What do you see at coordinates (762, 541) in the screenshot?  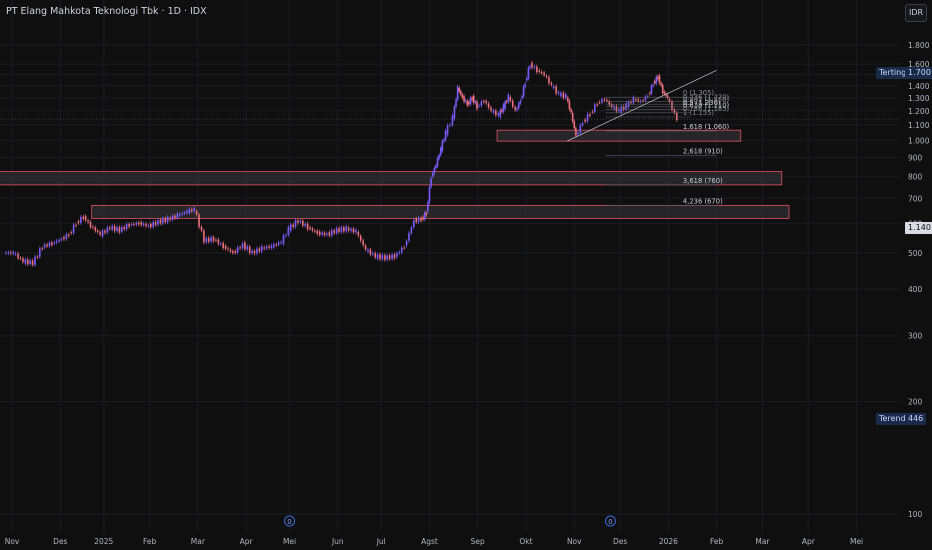 I see `x-tick-label: Mar` at bounding box center [762, 541].